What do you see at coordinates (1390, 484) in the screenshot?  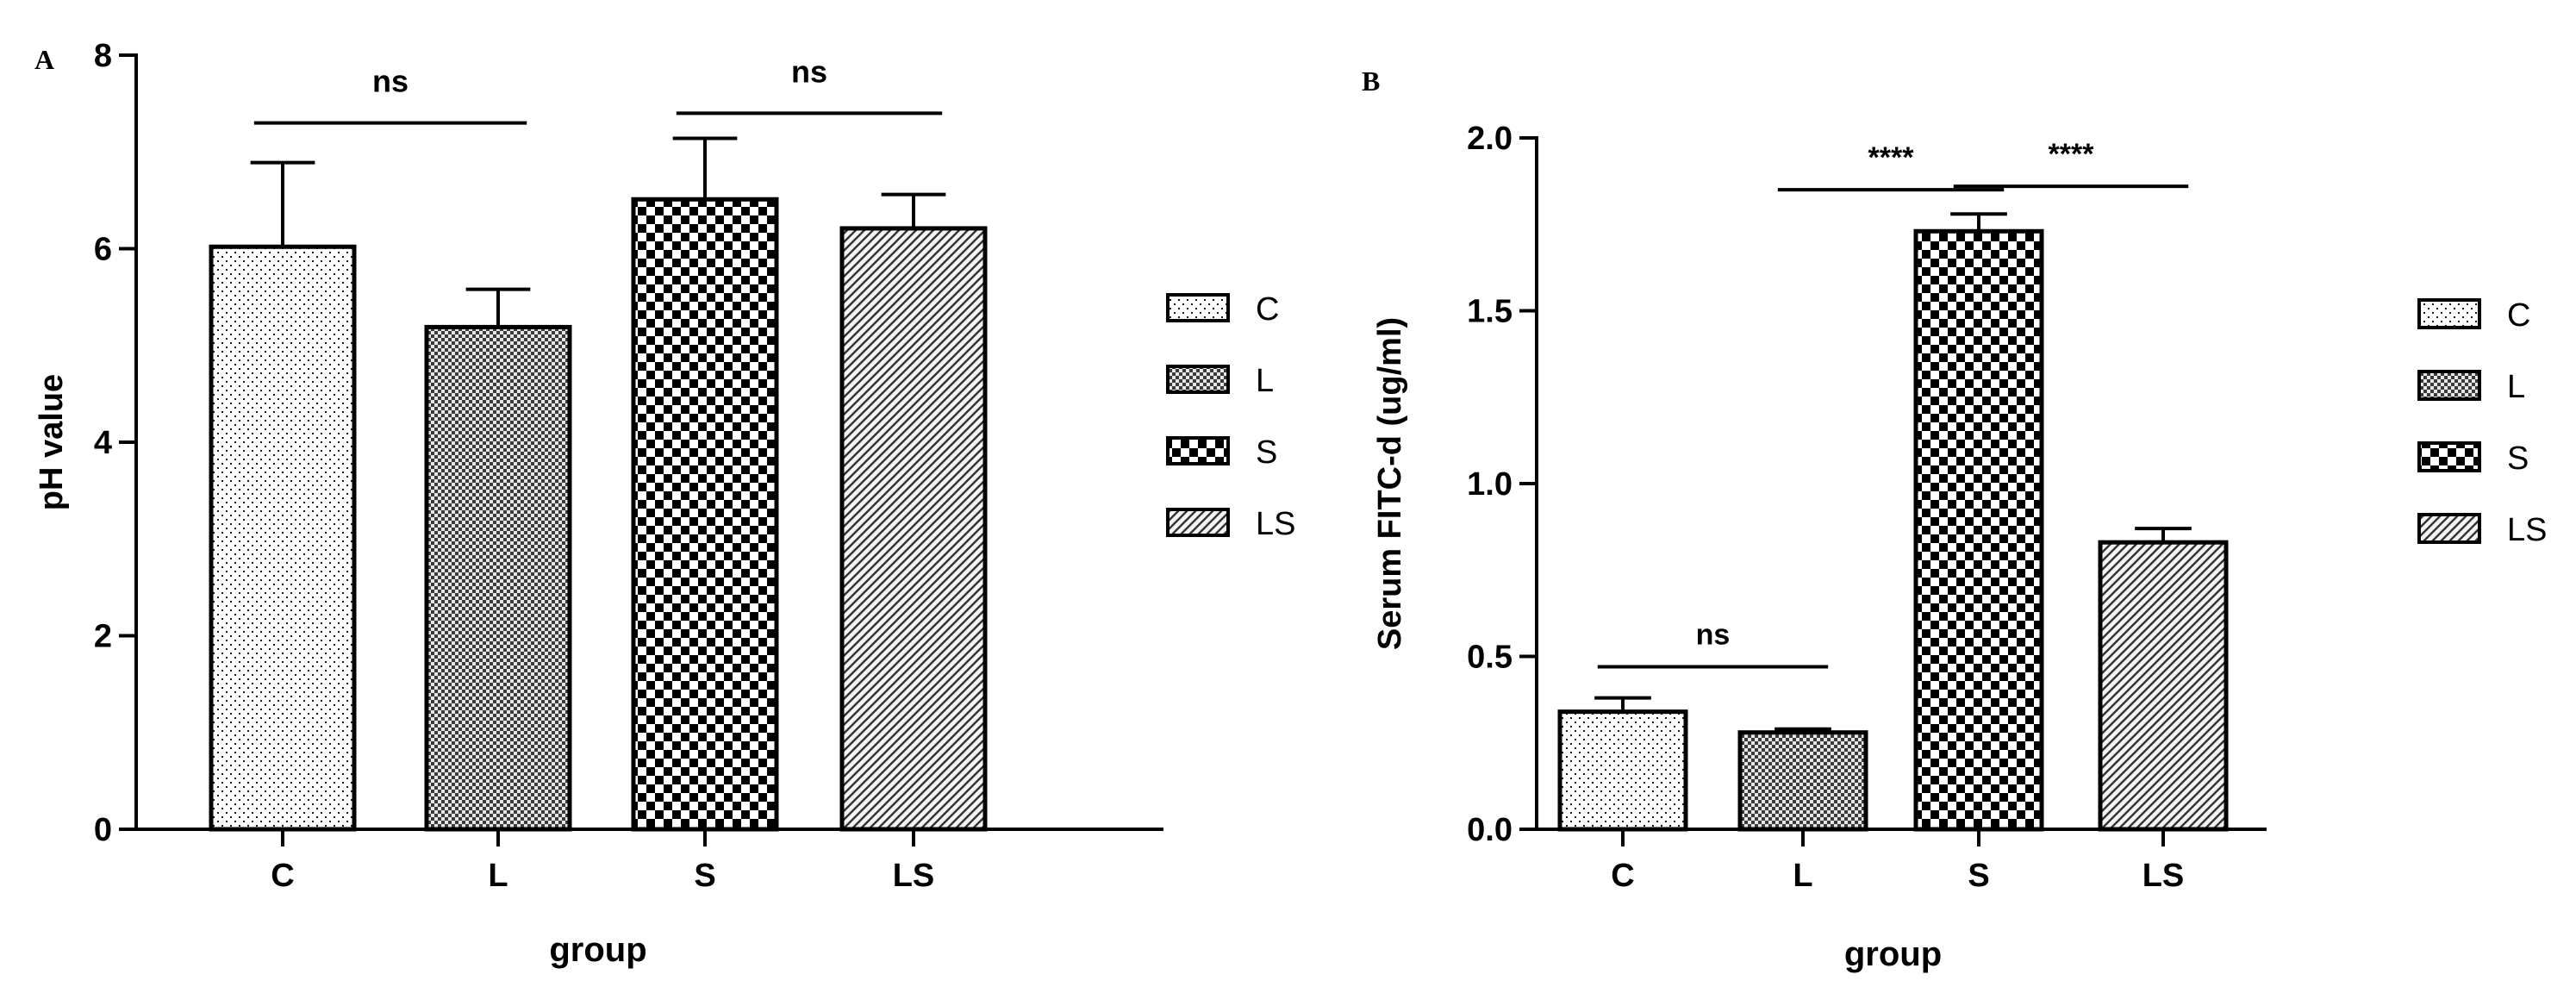 I see `y-axis-label: Serum FITC-d (ug/ml)` at bounding box center [1390, 484].